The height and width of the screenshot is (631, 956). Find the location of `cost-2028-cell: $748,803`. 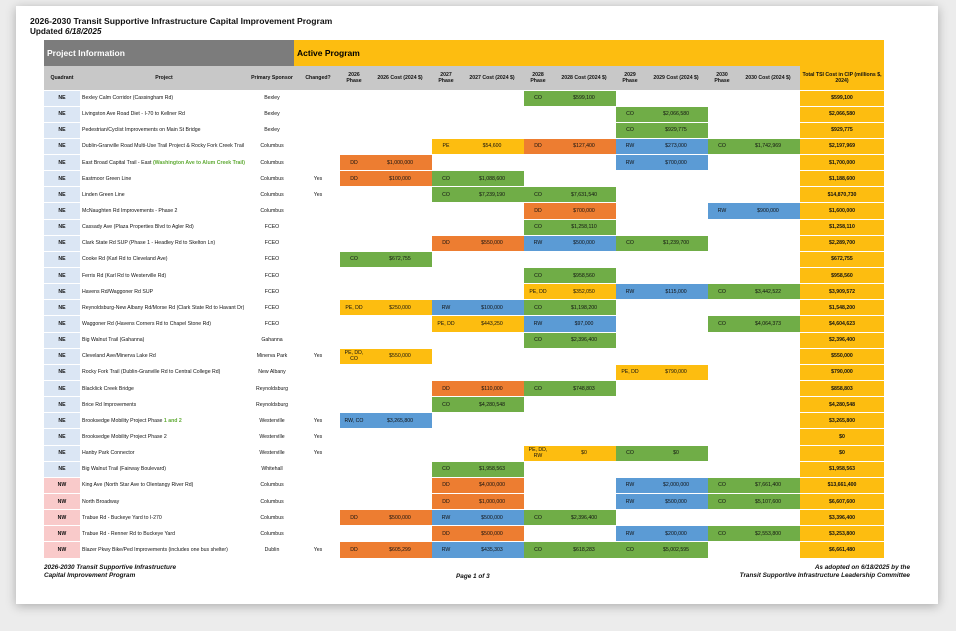

cost-2028-cell: $748,803 is located at coordinates (584, 389).